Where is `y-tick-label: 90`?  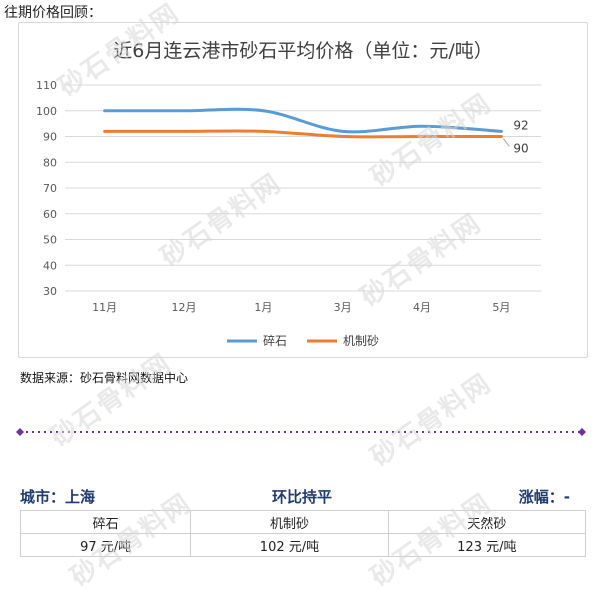
y-tick-label: 90 is located at coordinates (50, 137).